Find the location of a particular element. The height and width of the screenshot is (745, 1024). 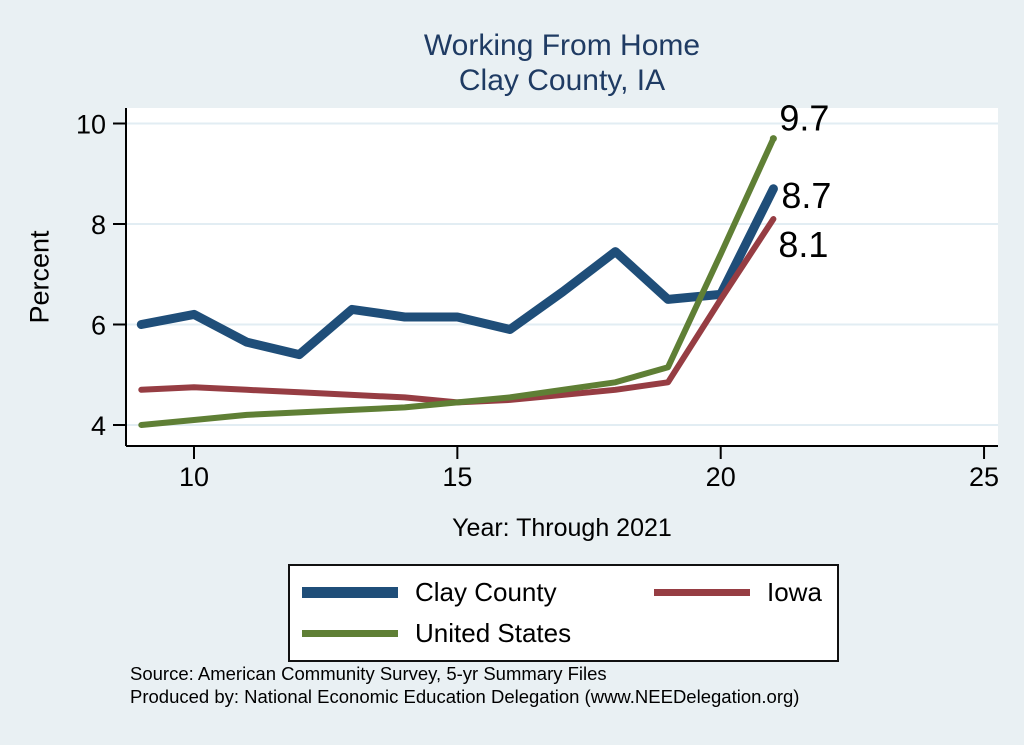

end-value-label-clay-county: 8.7 is located at coordinates (806, 195).